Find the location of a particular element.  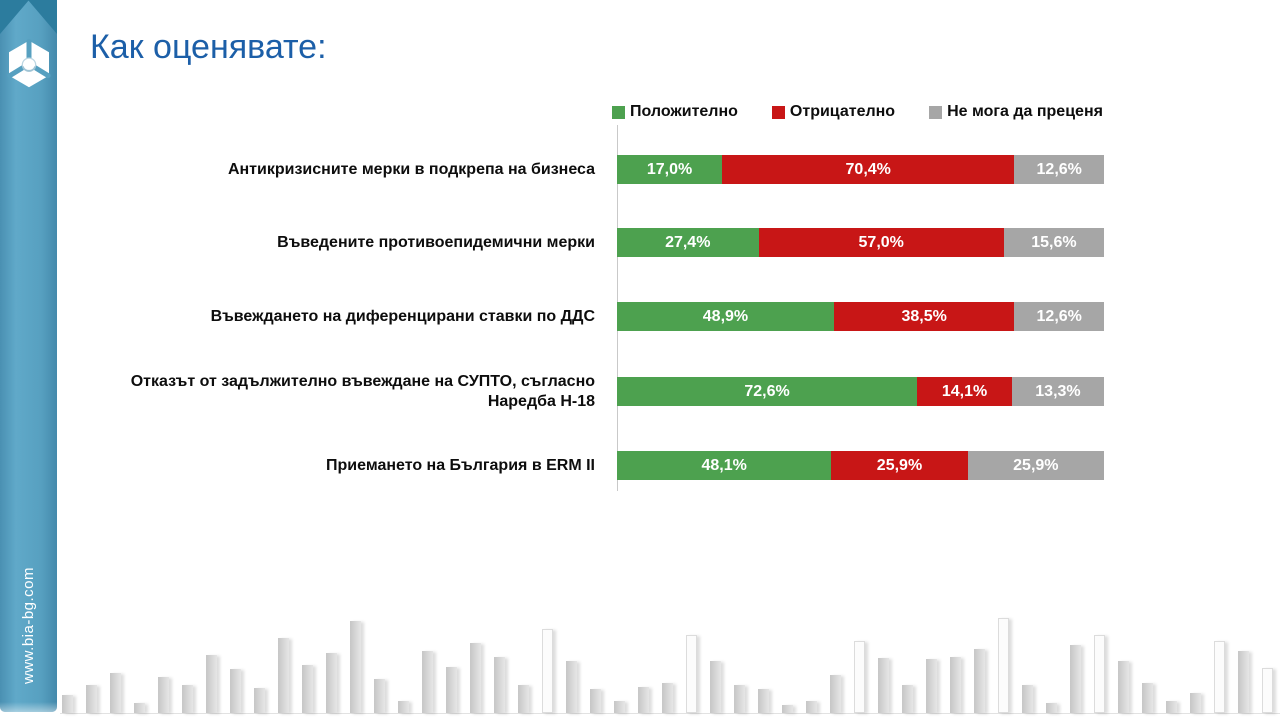

sidebar-url-text: www.bia-bg.com is located at coordinates (29, 625).